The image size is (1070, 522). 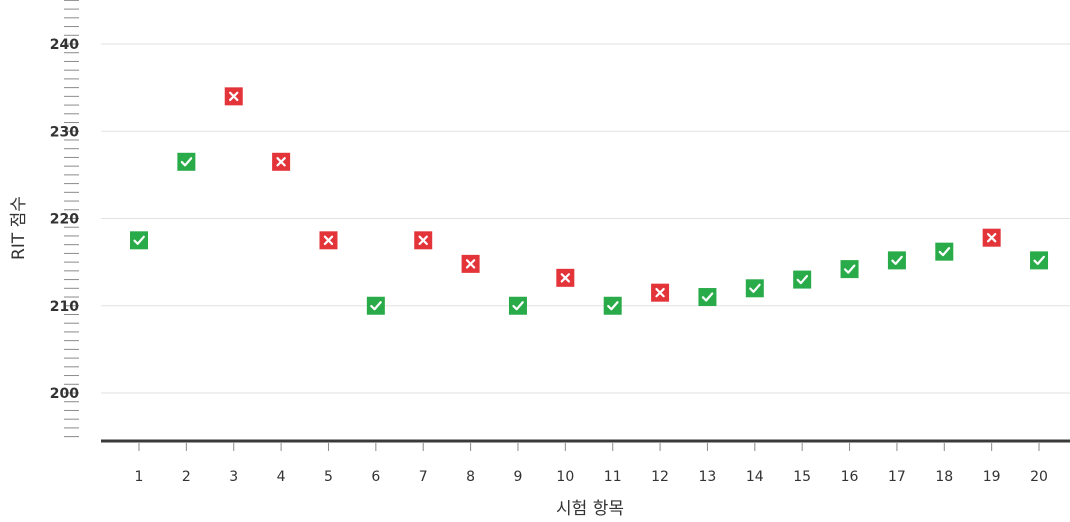 I want to click on data-point-1-correct, so click(x=139, y=240).